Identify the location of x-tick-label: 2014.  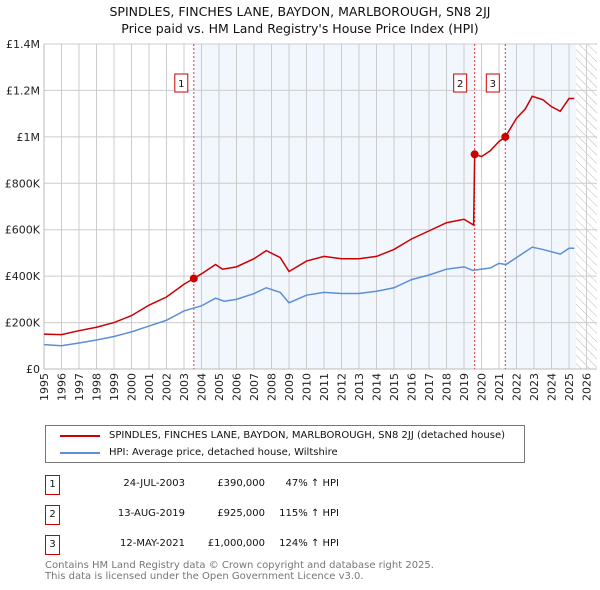
(377, 387).